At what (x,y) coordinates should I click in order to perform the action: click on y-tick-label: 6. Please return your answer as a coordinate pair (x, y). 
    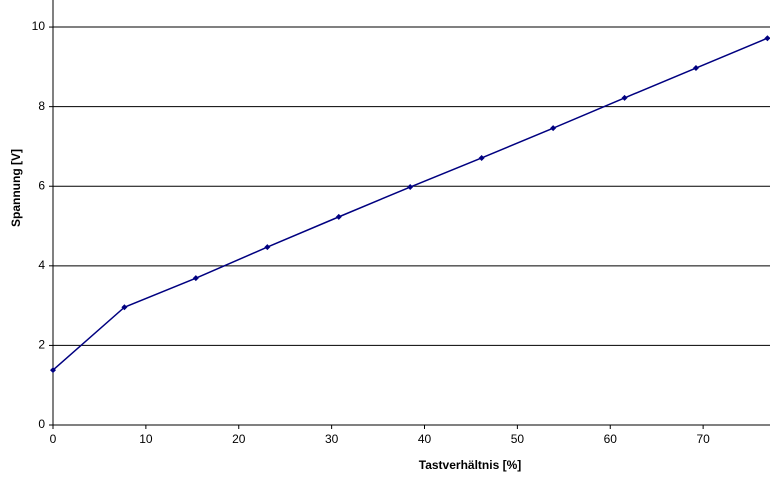
    Looking at the image, I should click on (41, 185).